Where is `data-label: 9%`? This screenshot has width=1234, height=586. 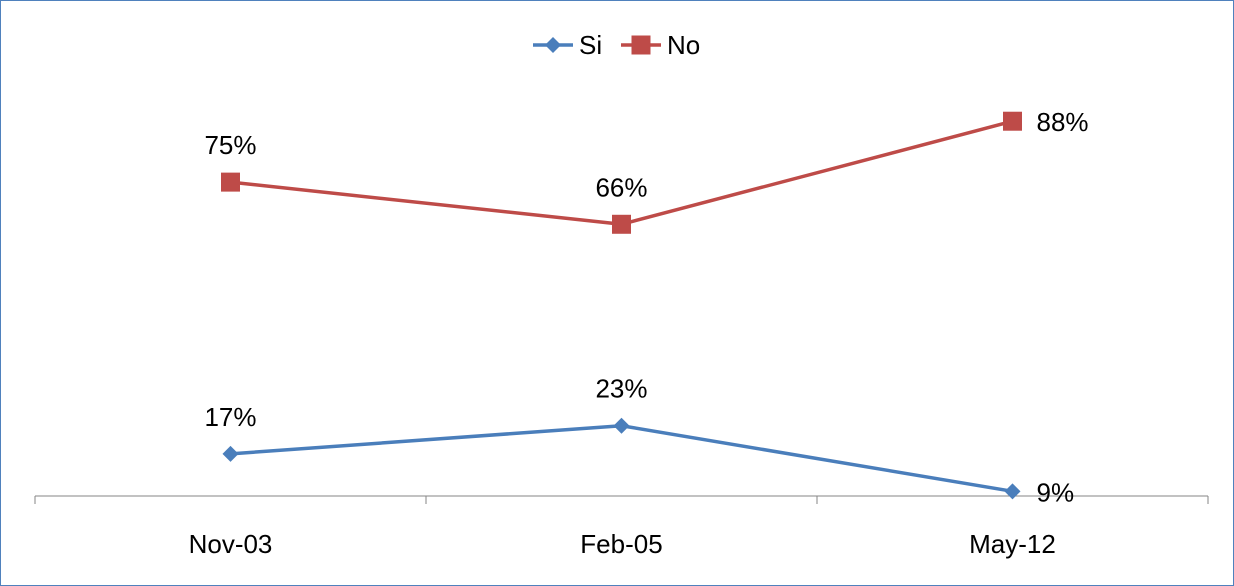 data-label: 9% is located at coordinates (1056, 492).